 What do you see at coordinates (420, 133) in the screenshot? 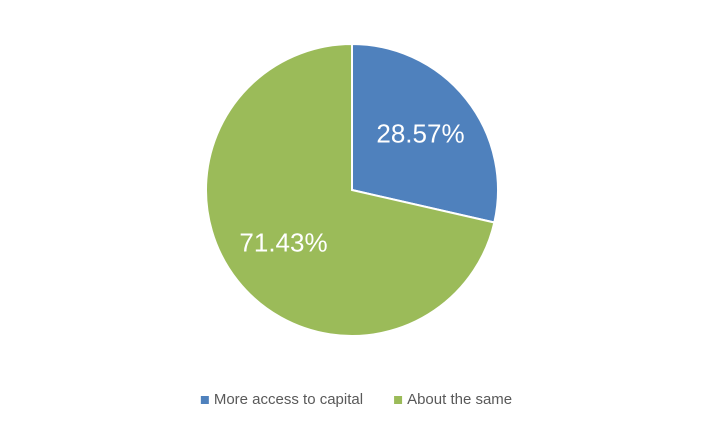
I see `data-label: 28.57%` at bounding box center [420, 133].